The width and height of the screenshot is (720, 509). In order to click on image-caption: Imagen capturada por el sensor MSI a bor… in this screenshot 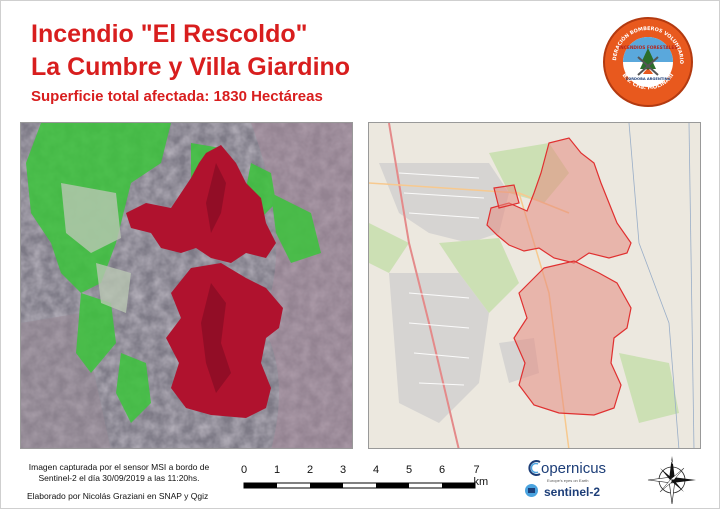, I will do `click(119, 472)`.